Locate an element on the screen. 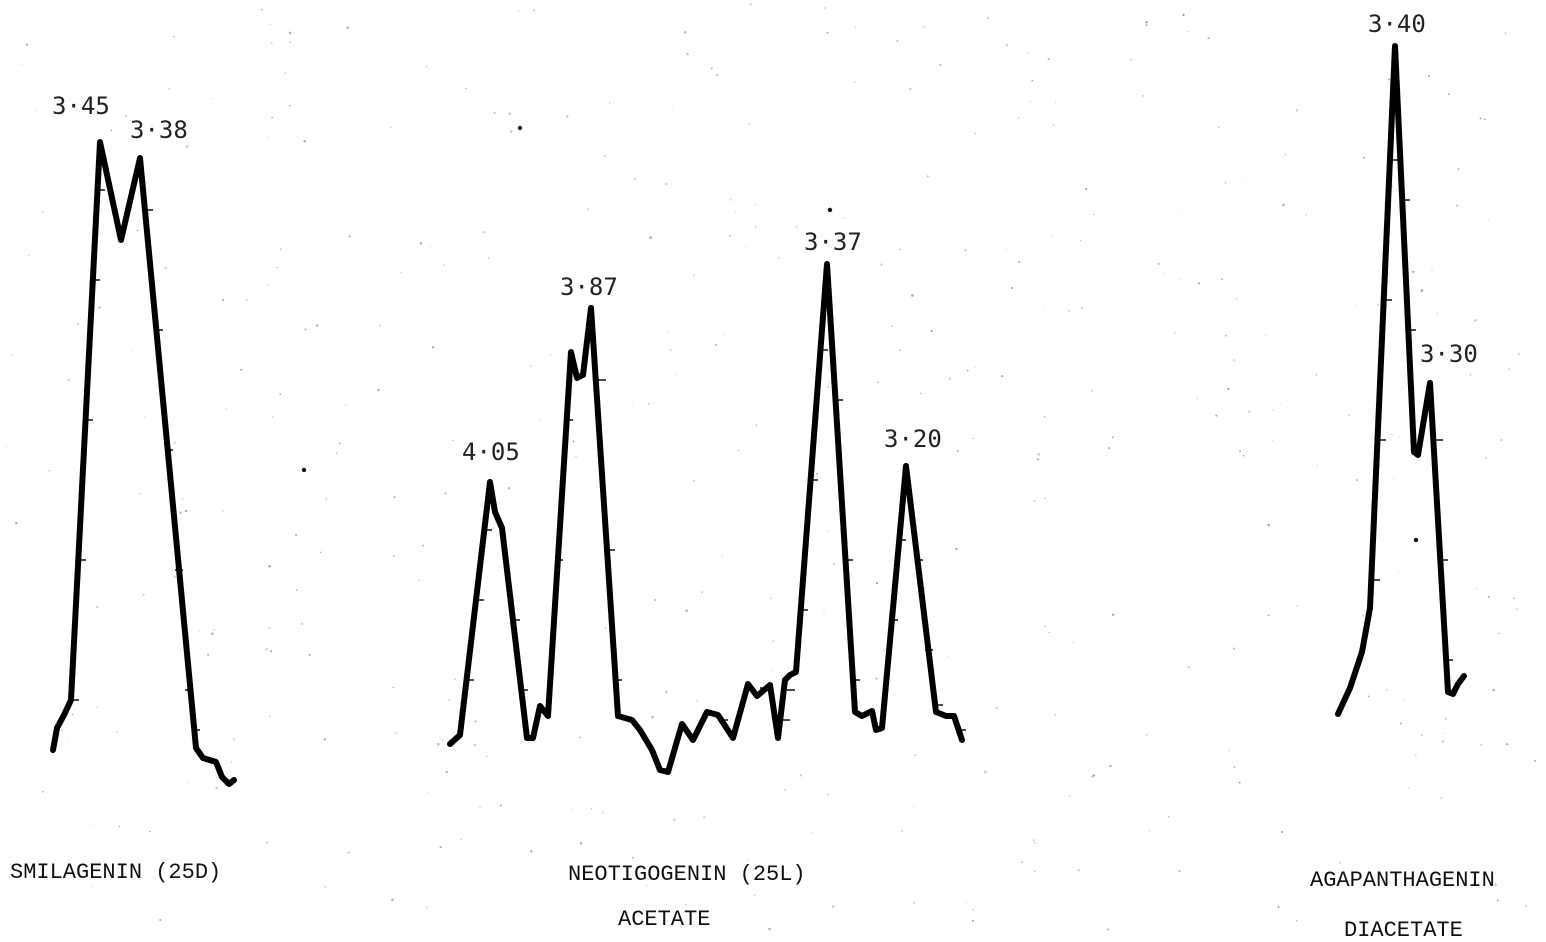 The image size is (1546, 942). compound-name-line2: ACETATE is located at coordinates (664, 919).